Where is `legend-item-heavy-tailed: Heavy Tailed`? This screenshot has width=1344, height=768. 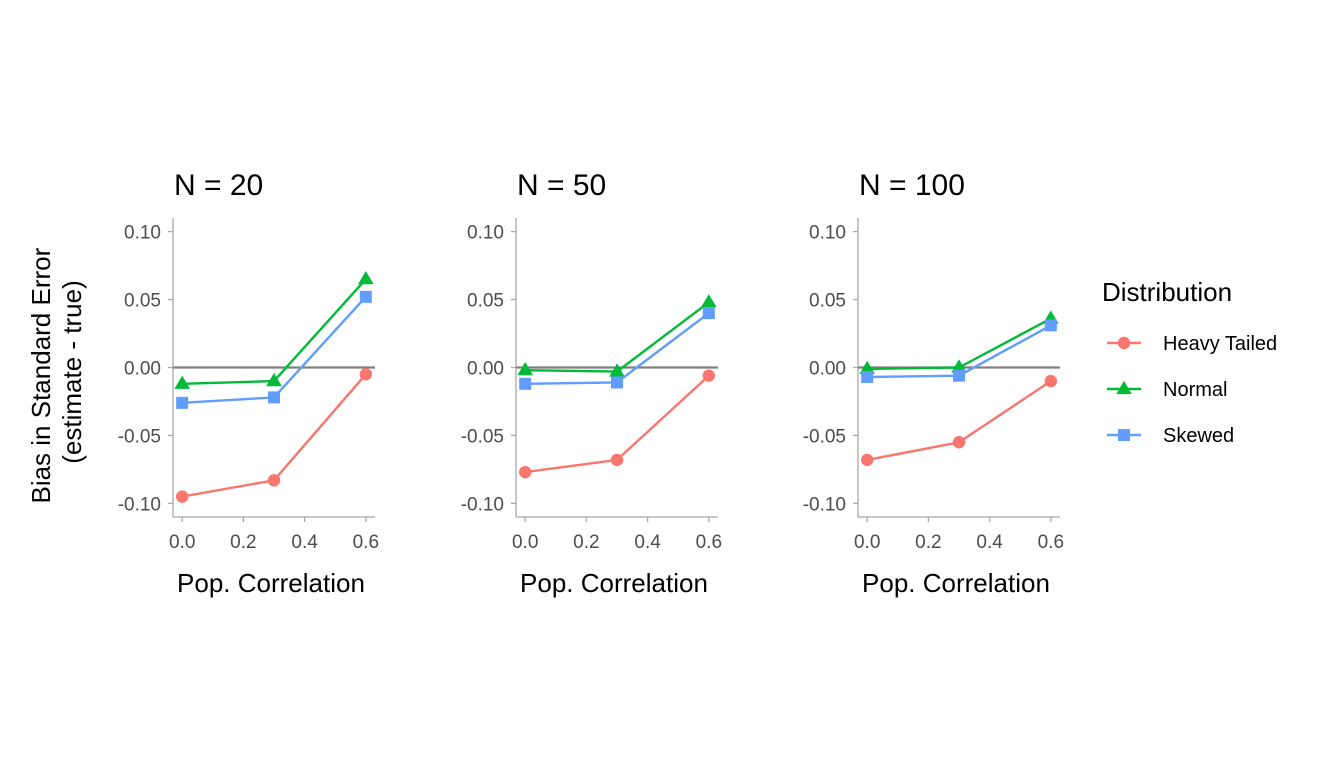 legend-item-heavy-tailed: Heavy Tailed is located at coordinates (1192, 344).